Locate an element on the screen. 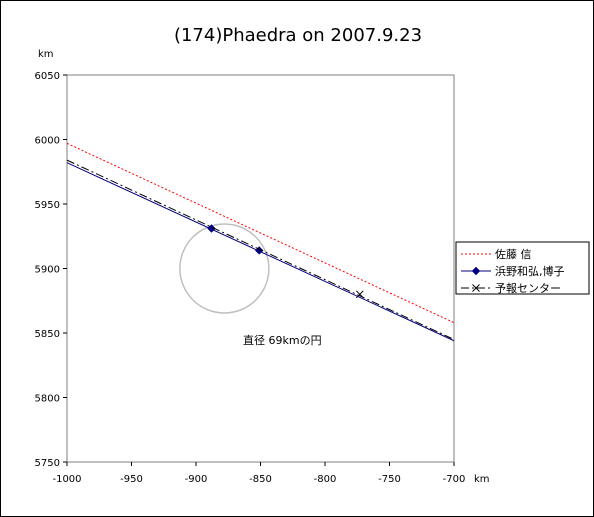 Image resolution: width=594 pixels, height=517 pixels. y-tick-label: 6000 is located at coordinates (47, 141).